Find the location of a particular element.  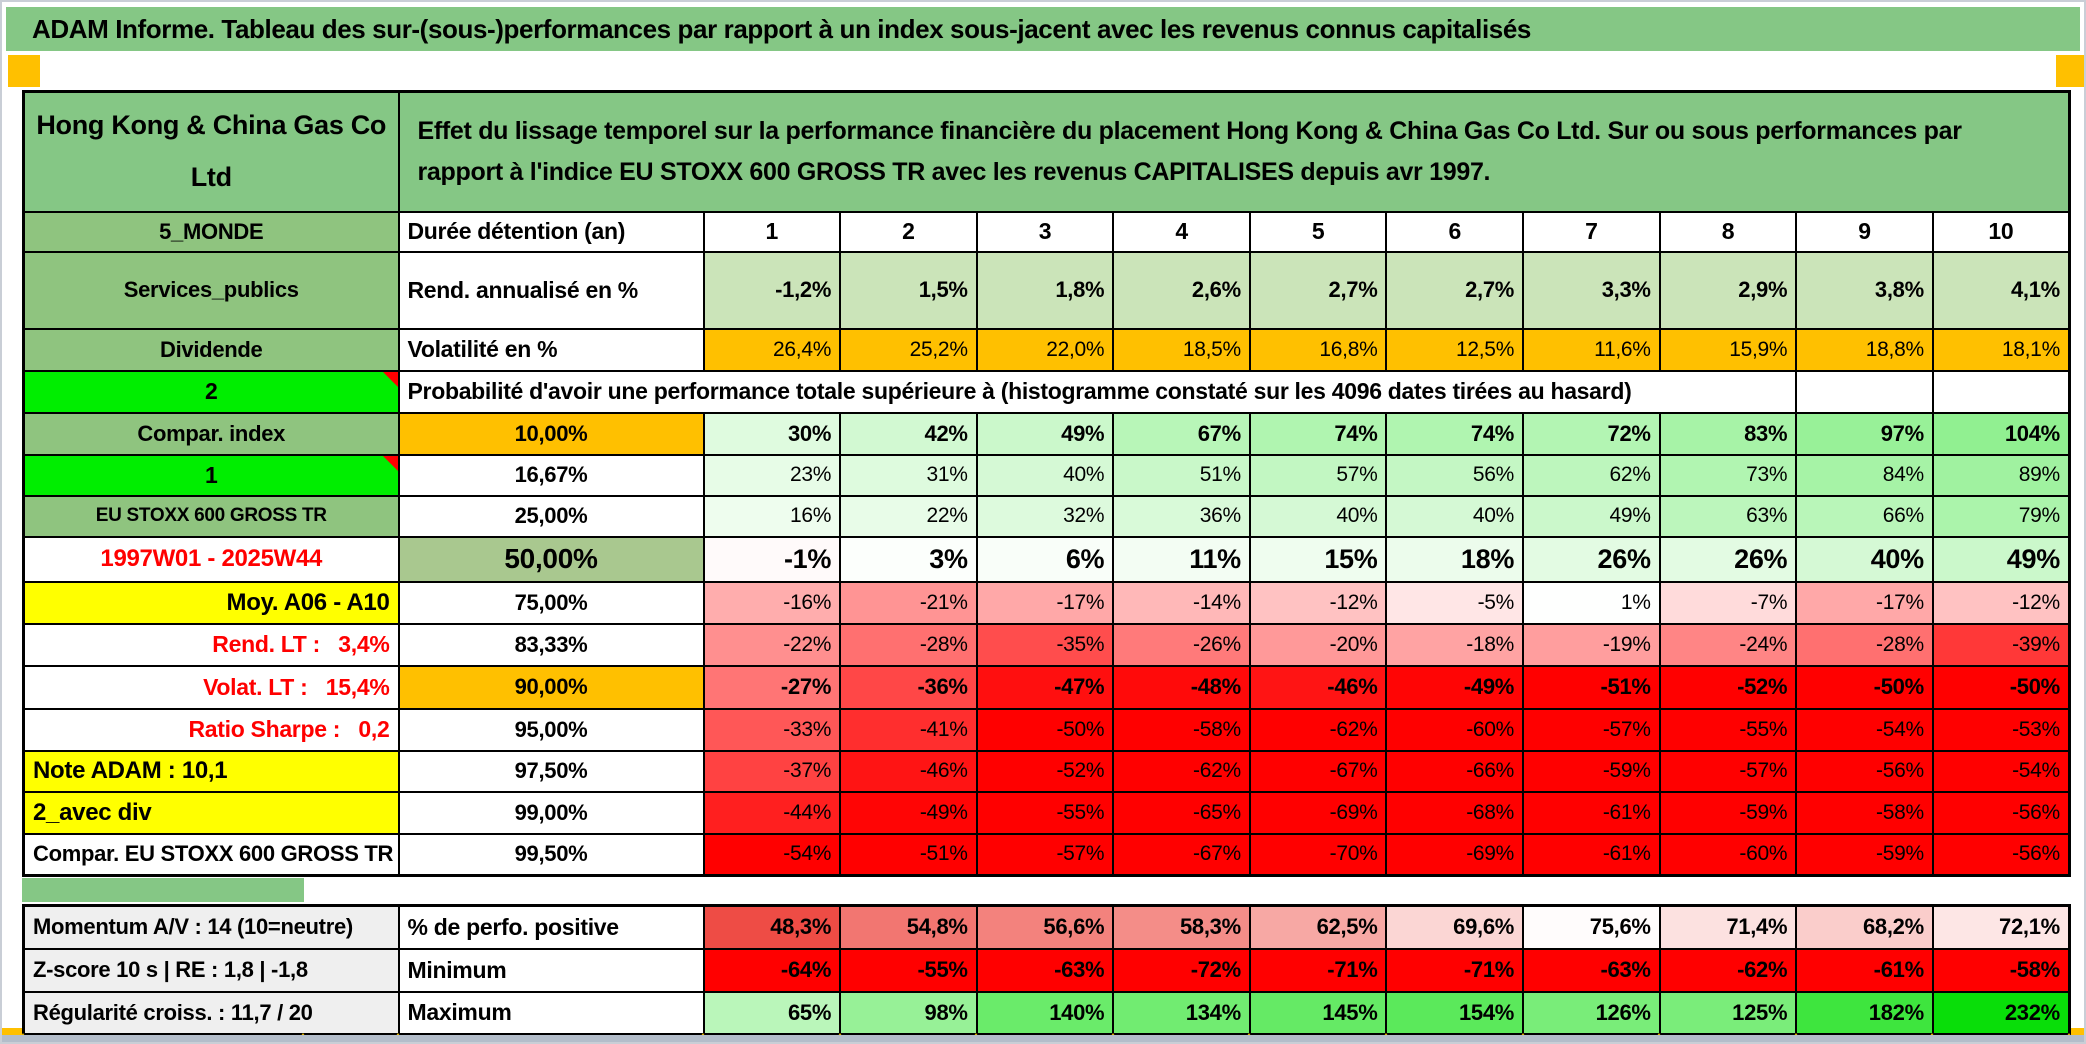

probability-value-cell: -54% is located at coordinates (1864, 729).